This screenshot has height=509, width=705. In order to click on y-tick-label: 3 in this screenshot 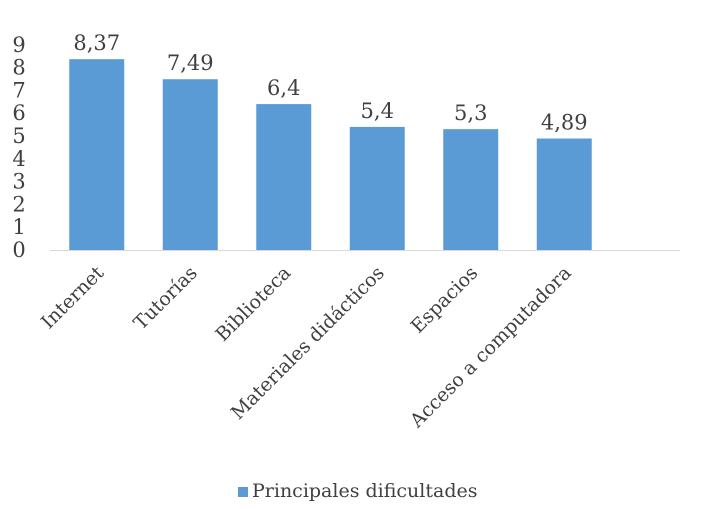, I will do `click(18, 182)`.